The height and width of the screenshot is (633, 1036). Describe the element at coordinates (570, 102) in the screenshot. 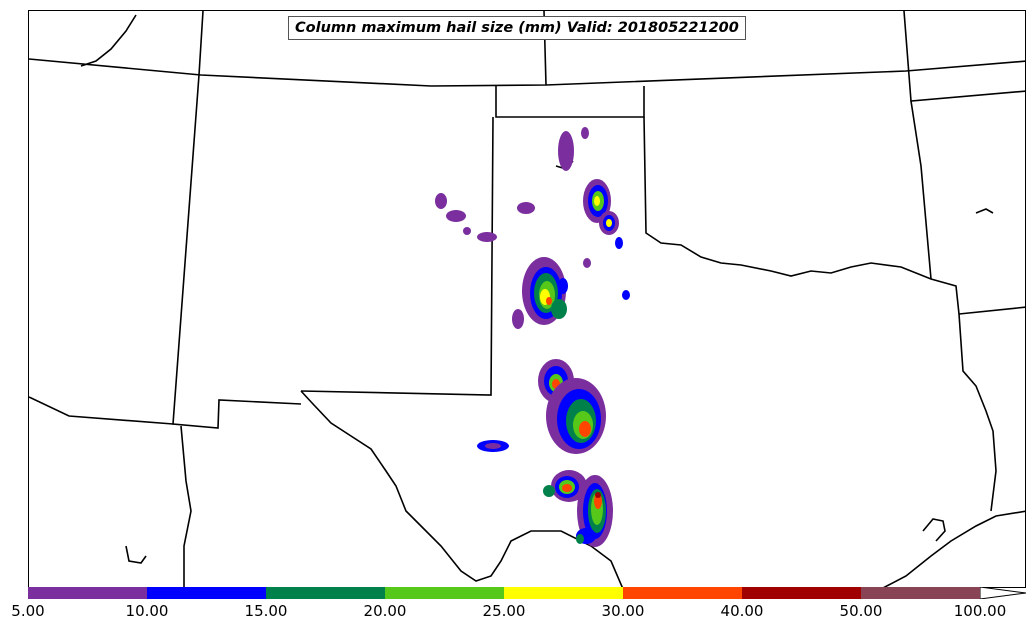

I see `border-ok-ks` at that location.